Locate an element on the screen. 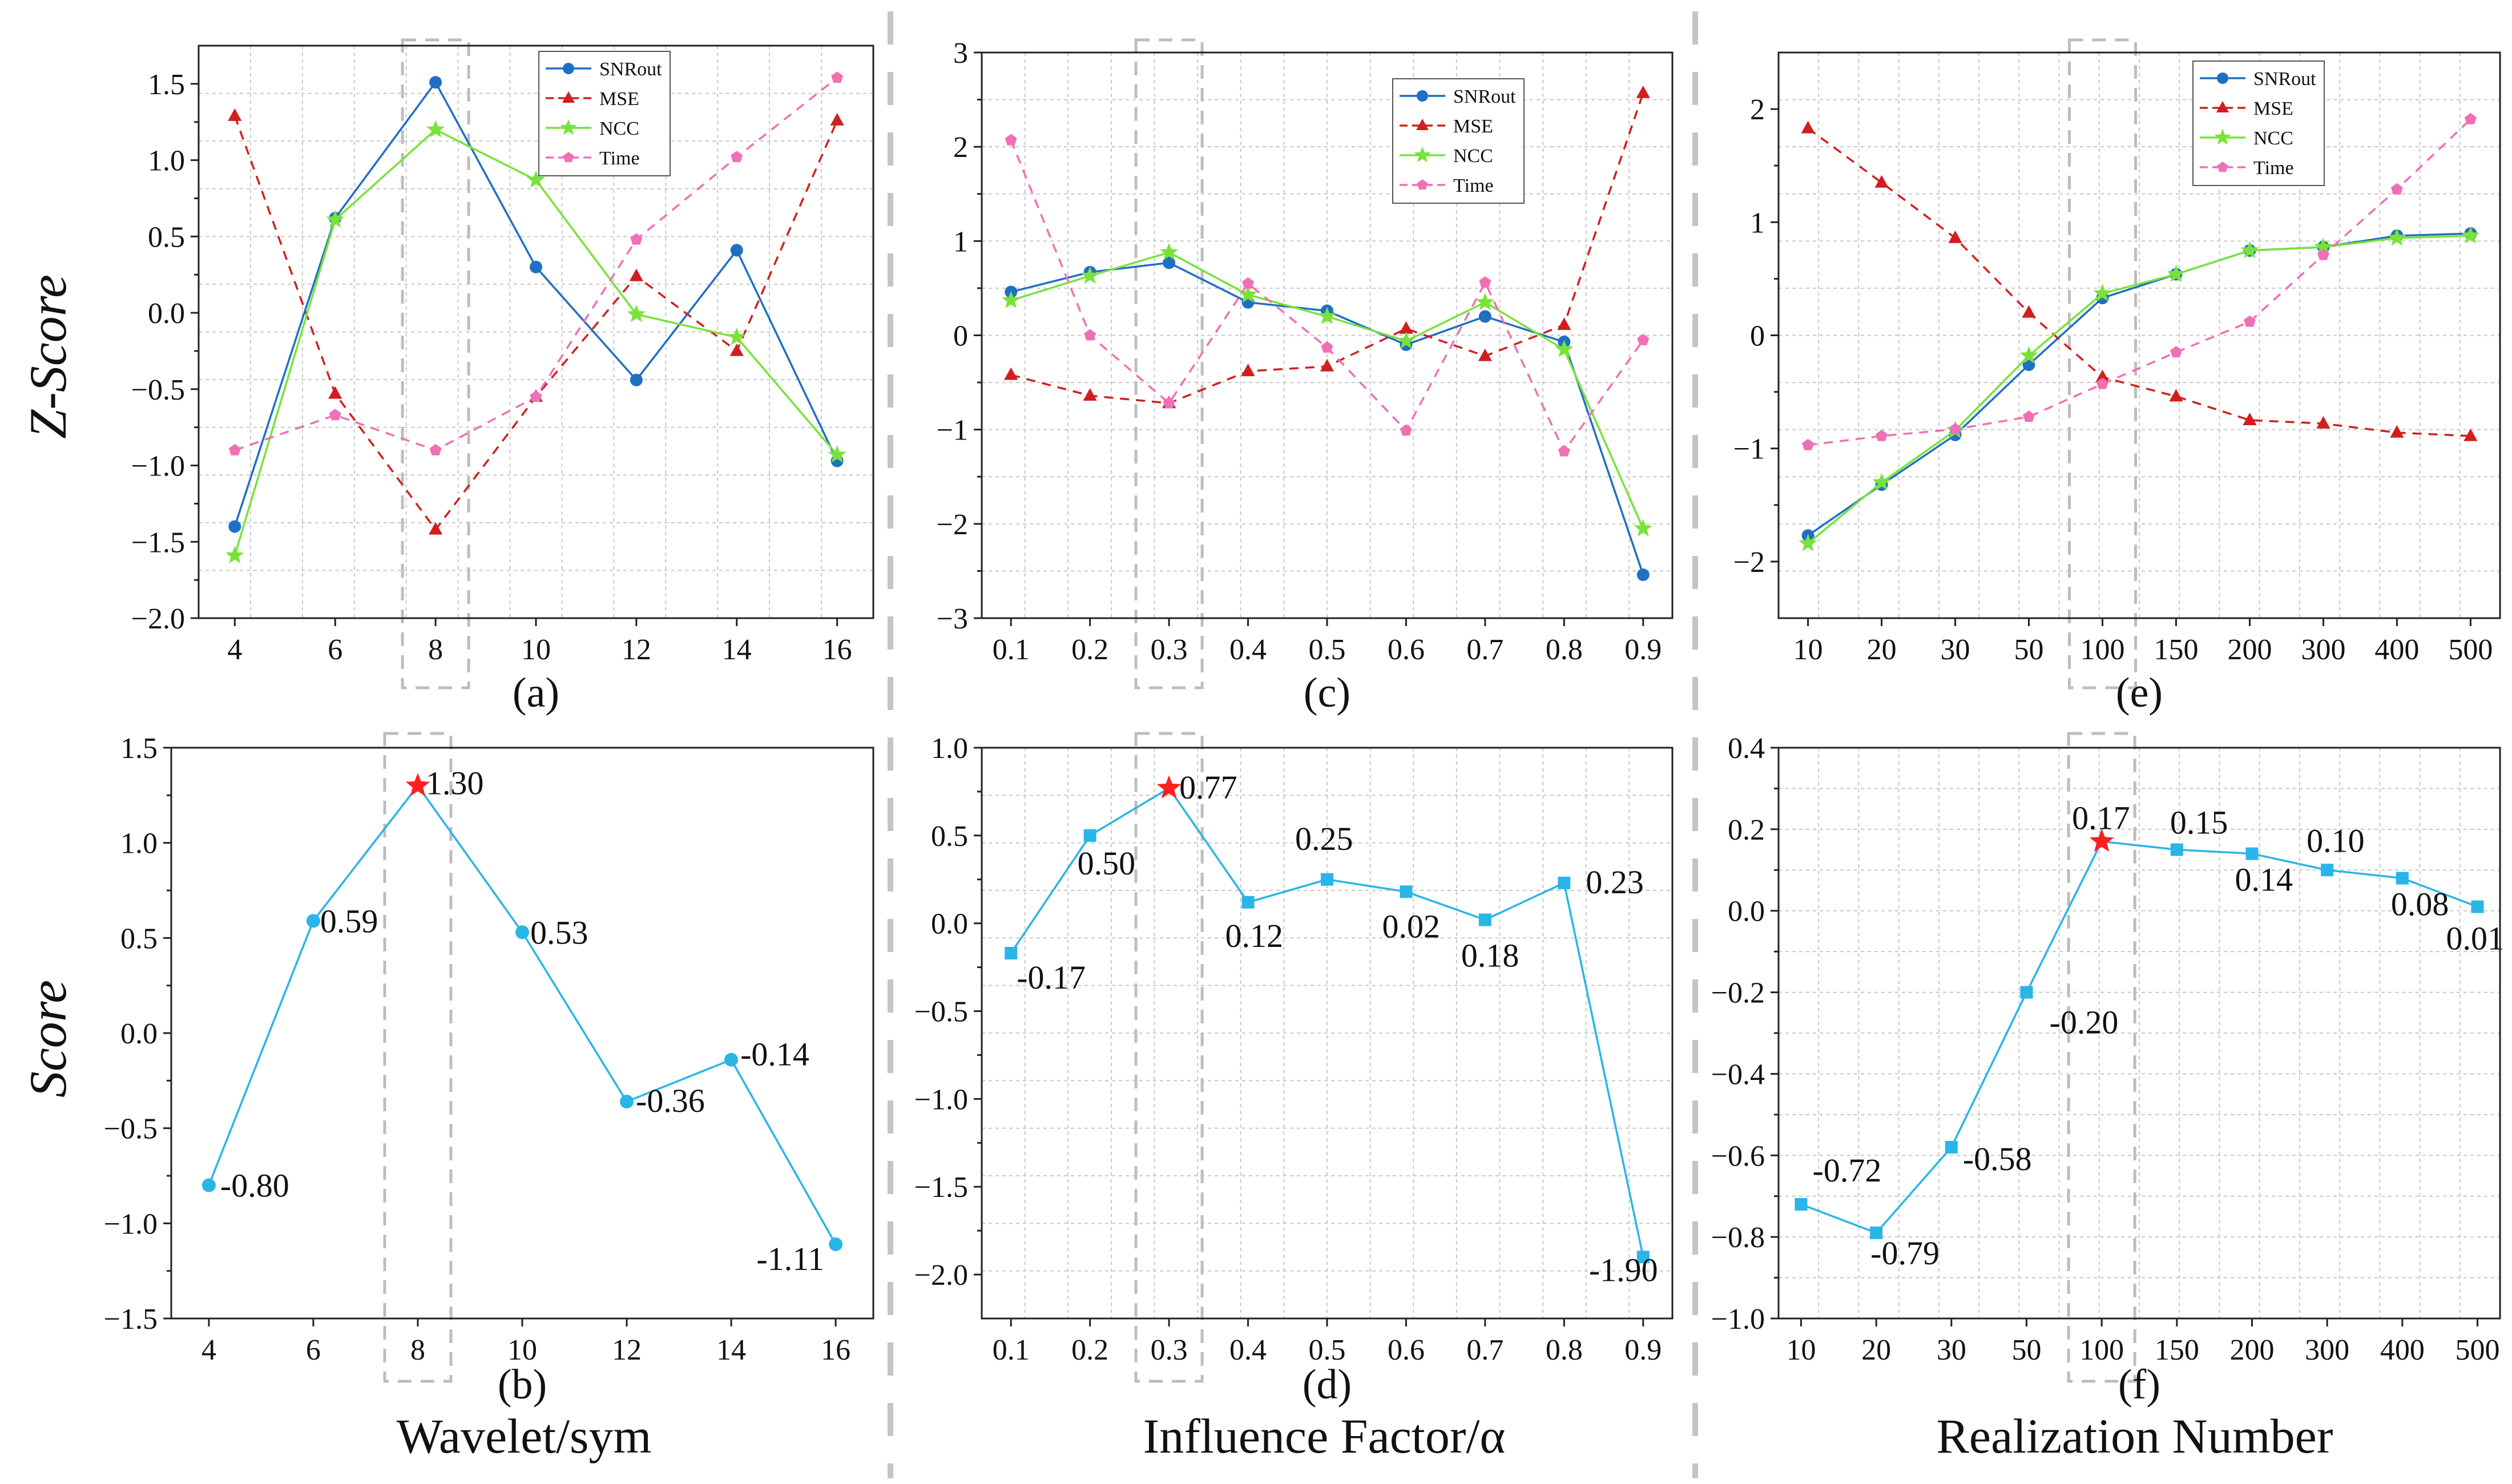  panel-label: (f) is located at coordinates (2139, 1384).